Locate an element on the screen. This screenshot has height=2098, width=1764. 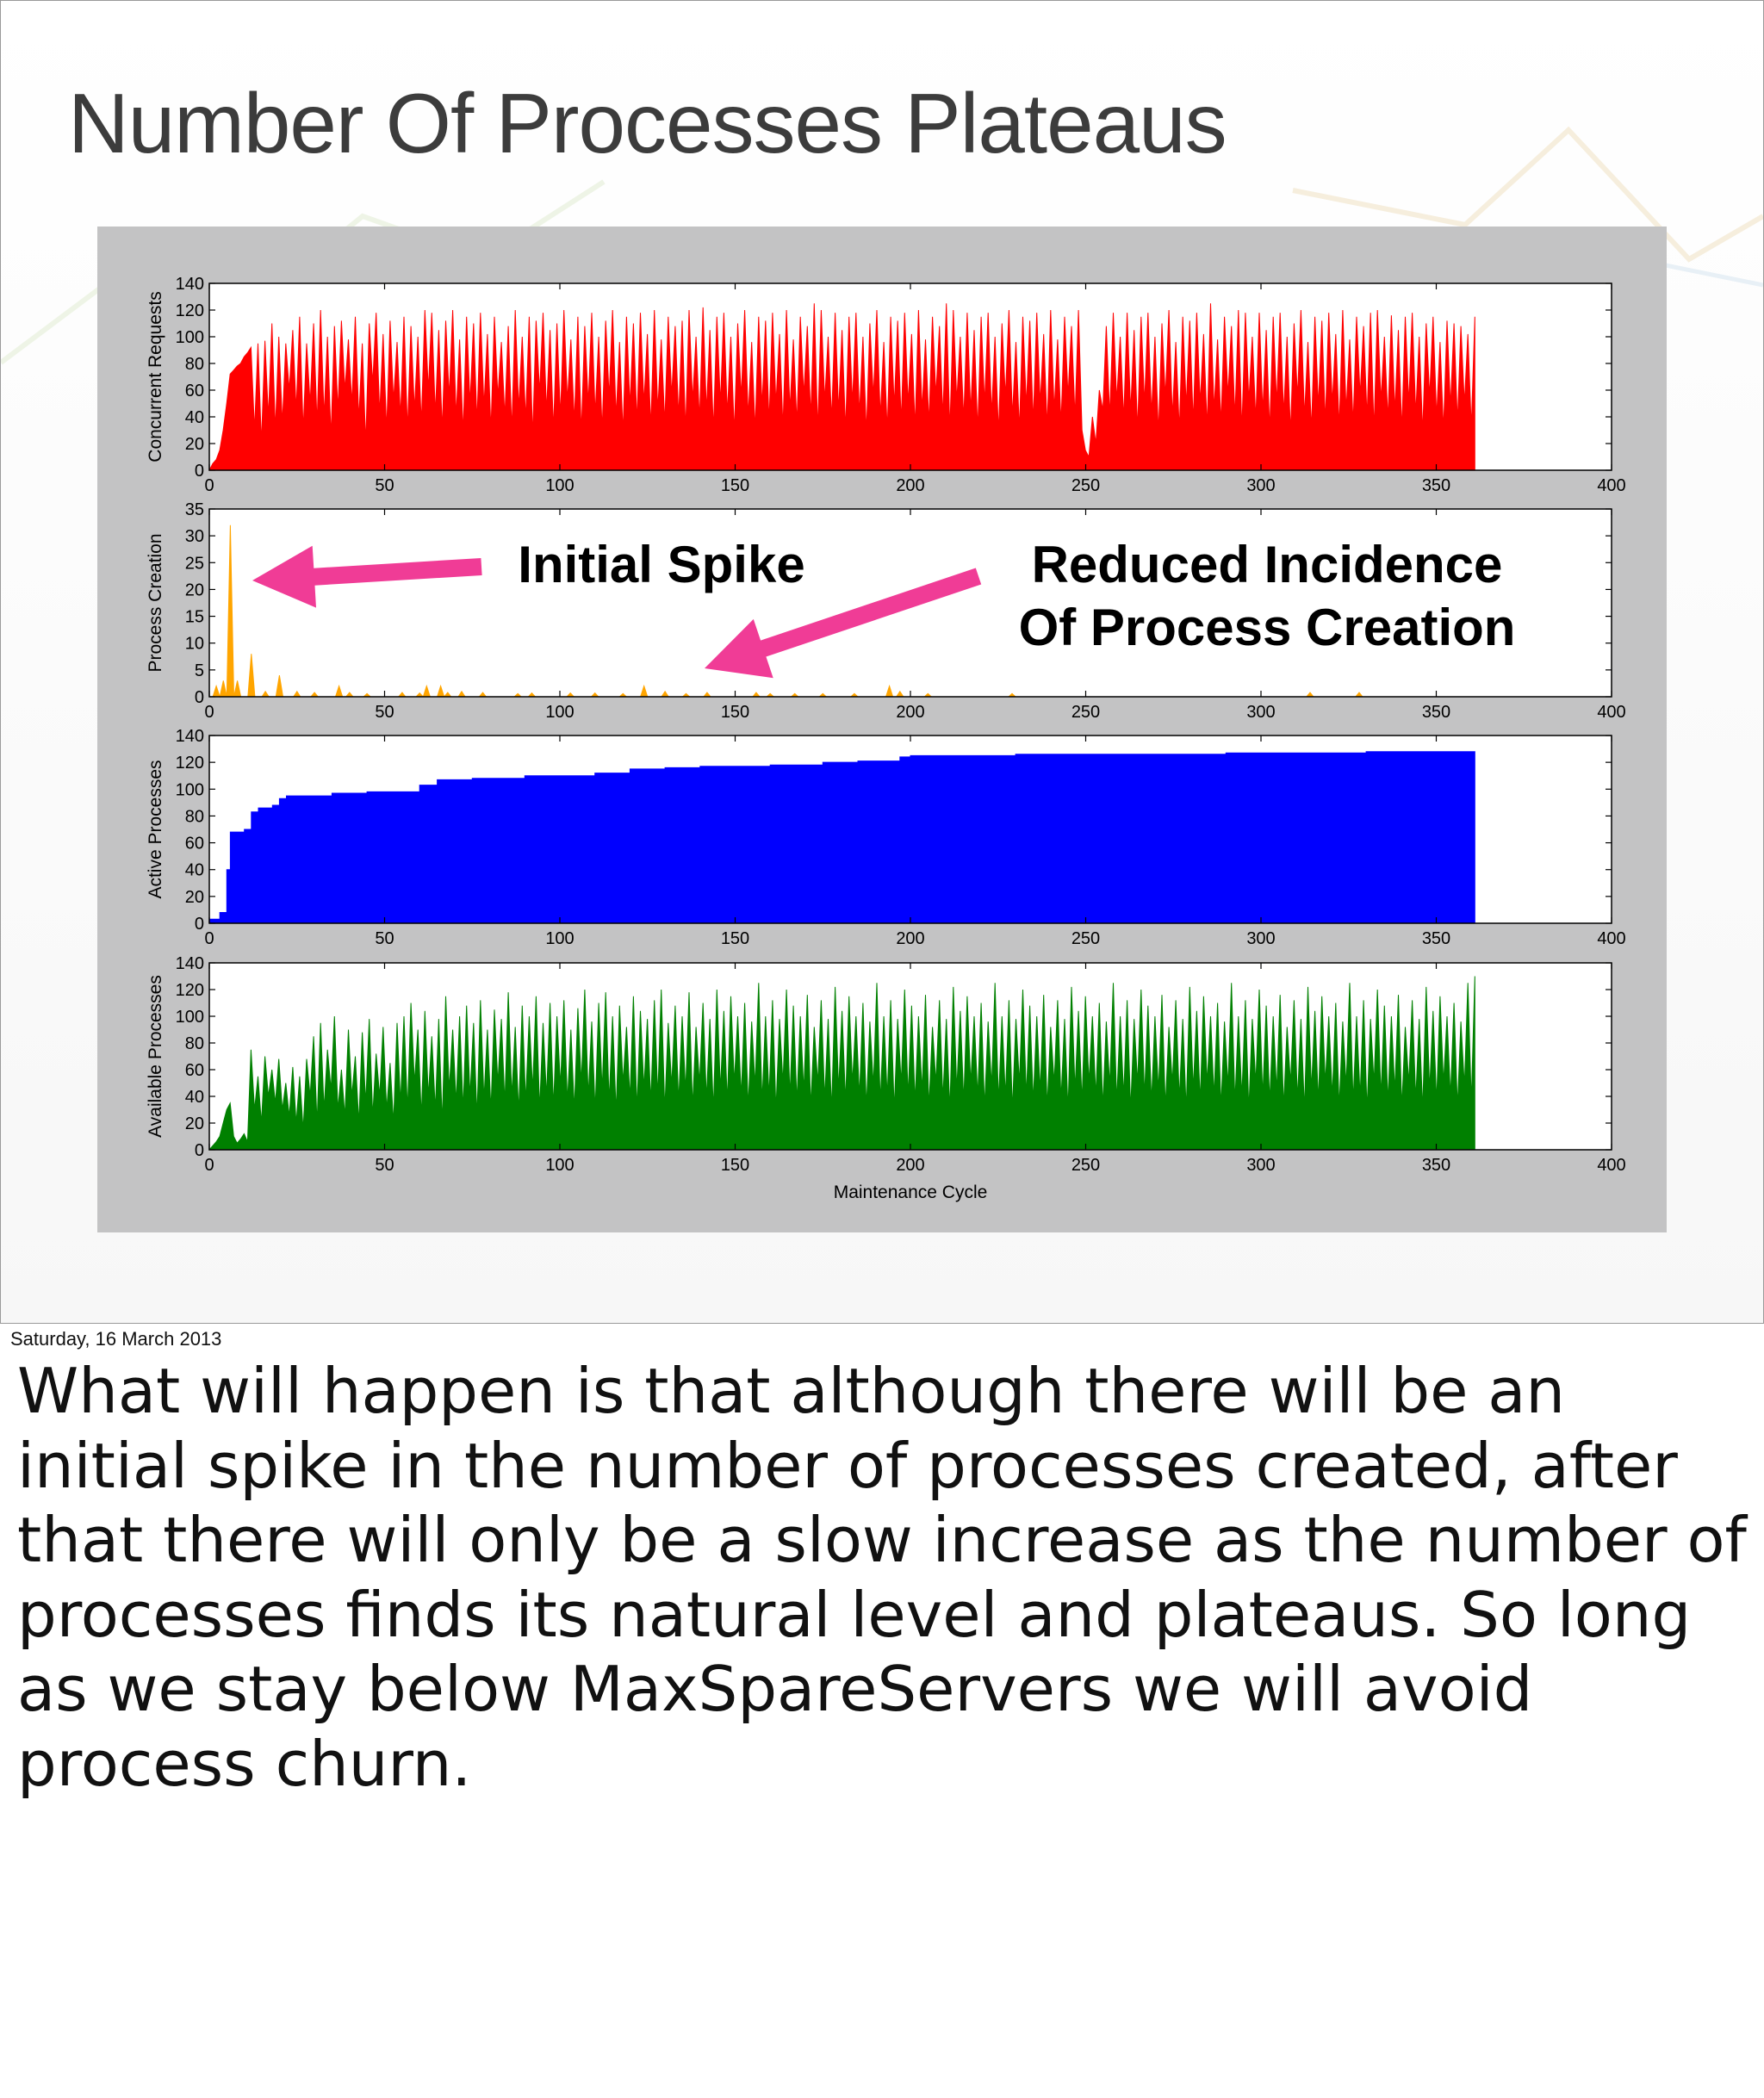
arrow-reduced-incidence is located at coordinates (843, 623).